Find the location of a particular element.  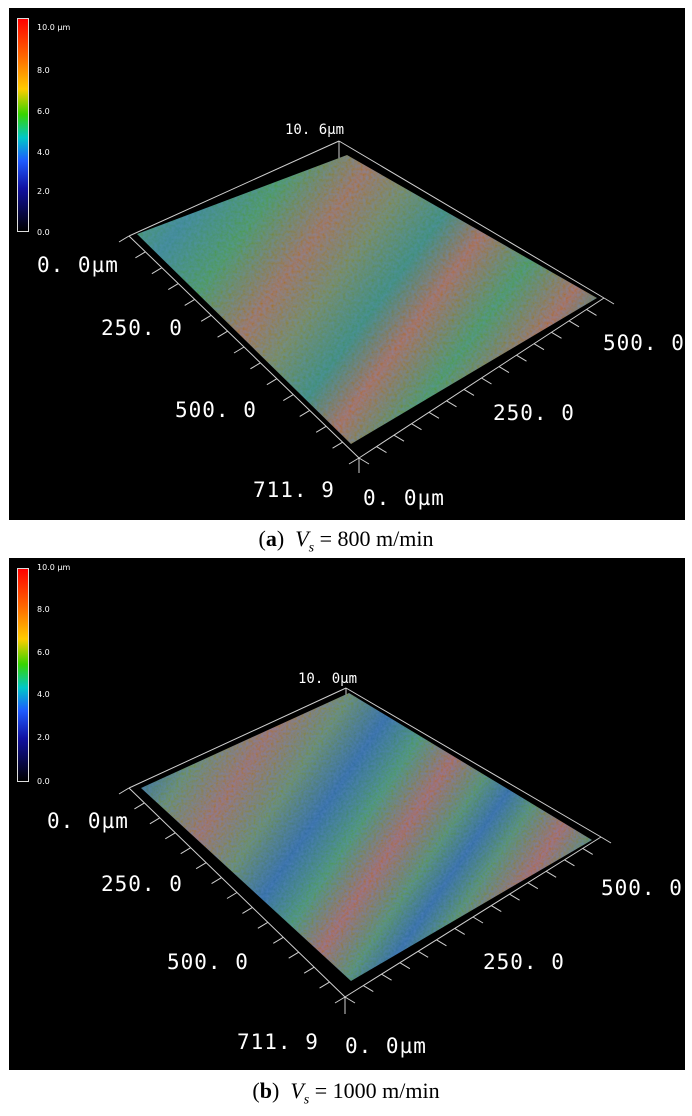

caption-b: (b) Vs = 1000 m/min is located at coordinates (346, 1093).